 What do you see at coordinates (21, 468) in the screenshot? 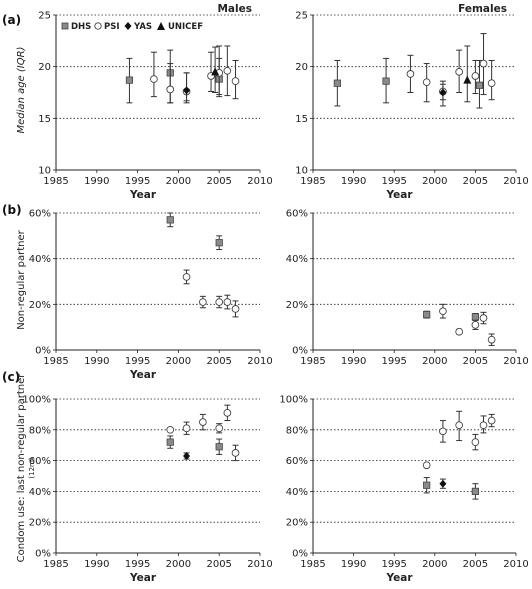
I see `ylabel-condom-use: Condom use: last non-regular partner` at bounding box center [21, 468].